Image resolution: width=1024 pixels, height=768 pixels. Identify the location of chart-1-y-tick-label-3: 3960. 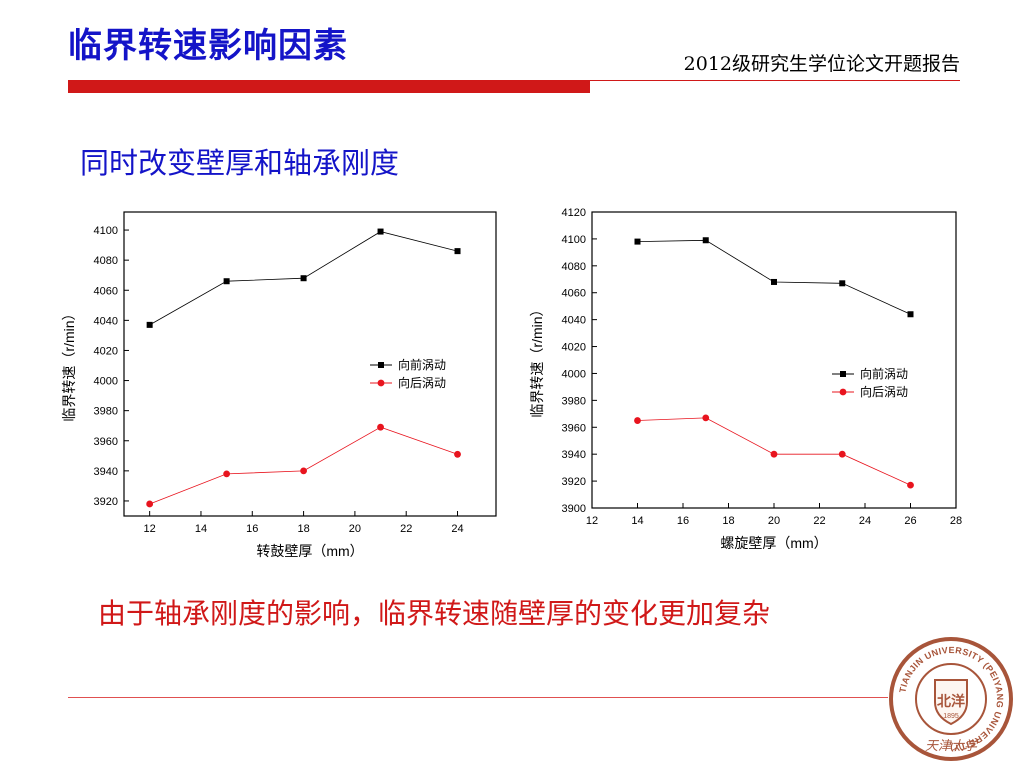
(574, 428).